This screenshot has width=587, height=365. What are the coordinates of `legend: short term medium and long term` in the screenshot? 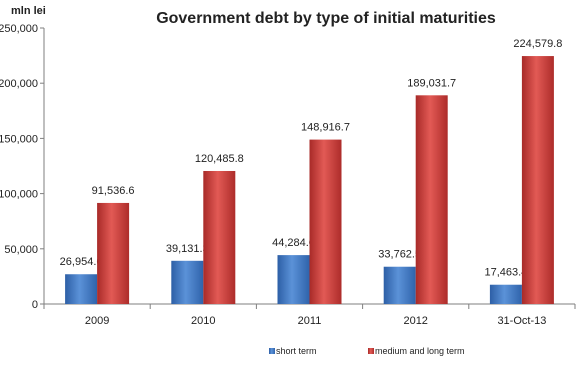 It's located at (367, 351).